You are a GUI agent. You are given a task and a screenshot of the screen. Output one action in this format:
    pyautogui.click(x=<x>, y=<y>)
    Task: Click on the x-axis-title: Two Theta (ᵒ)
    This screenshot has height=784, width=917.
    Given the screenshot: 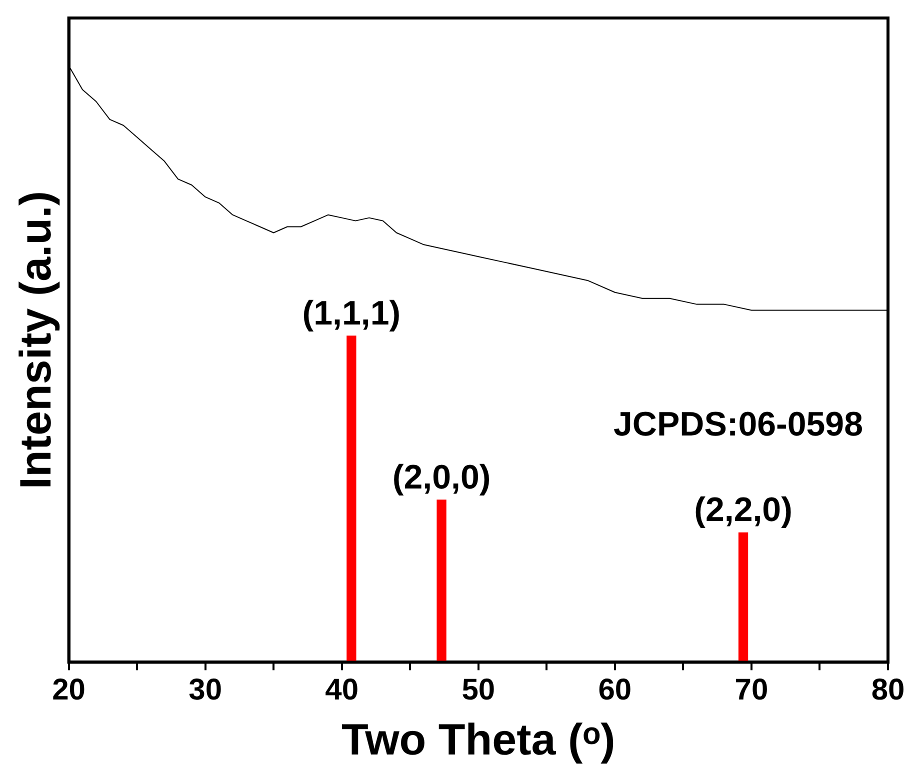 What is the action you would take?
    pyautogui.click(x=478, y=740)
    